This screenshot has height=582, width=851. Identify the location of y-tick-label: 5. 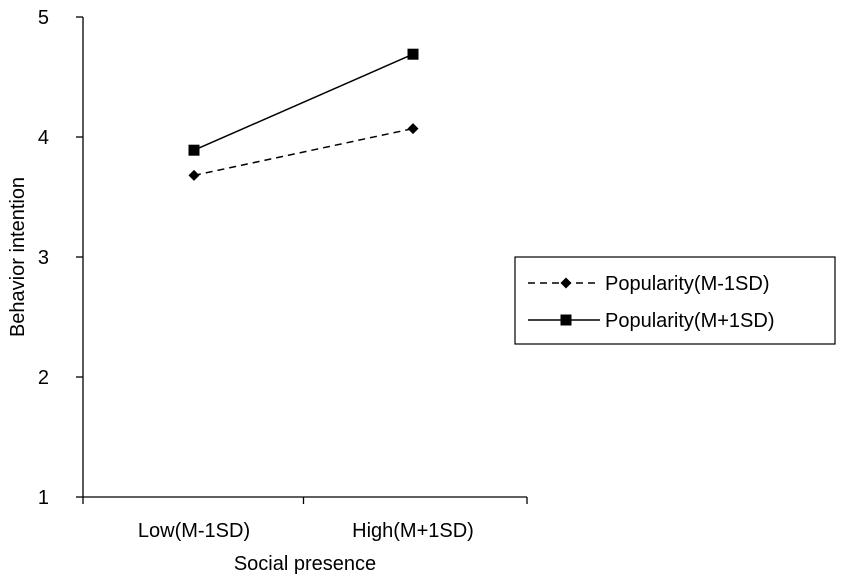
(43, 18).